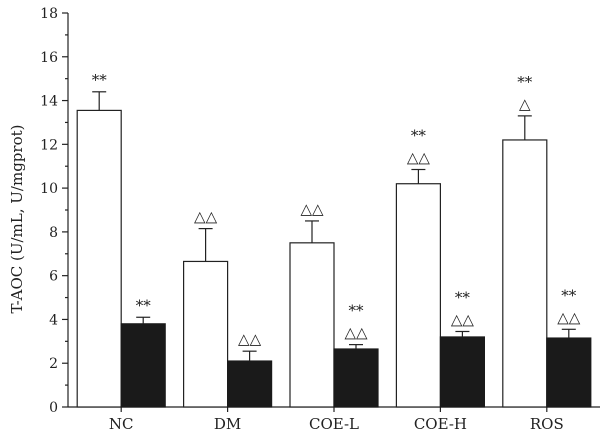 This screenshot has width=600, height=439. I want to click on y-tick-label: 2, so click(53, 364).